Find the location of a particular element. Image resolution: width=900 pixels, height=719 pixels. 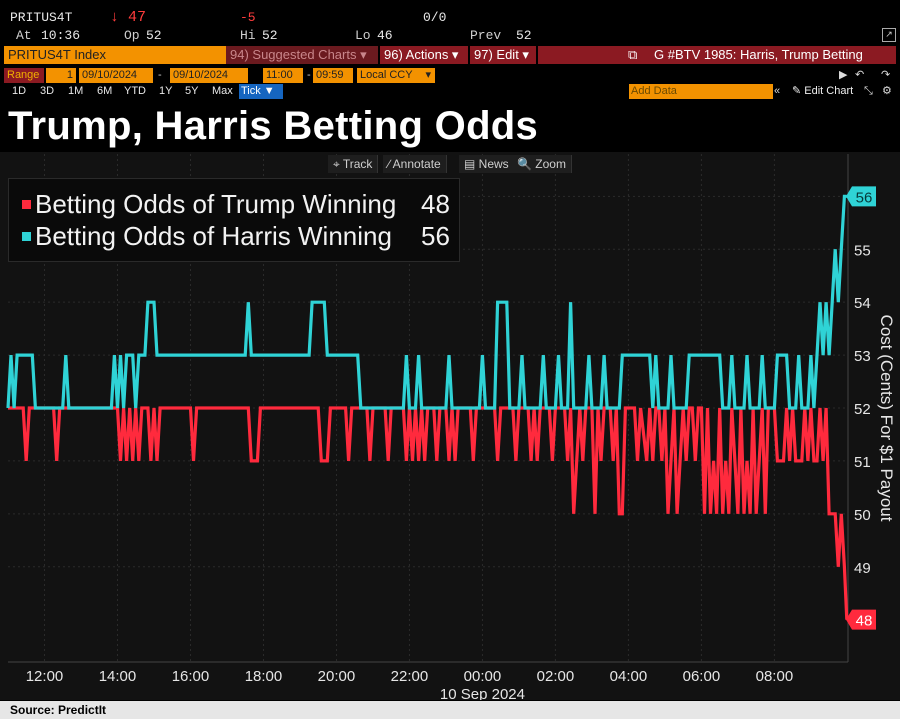

harris-last-value-label: 56 is located at coordinates (864, 197).